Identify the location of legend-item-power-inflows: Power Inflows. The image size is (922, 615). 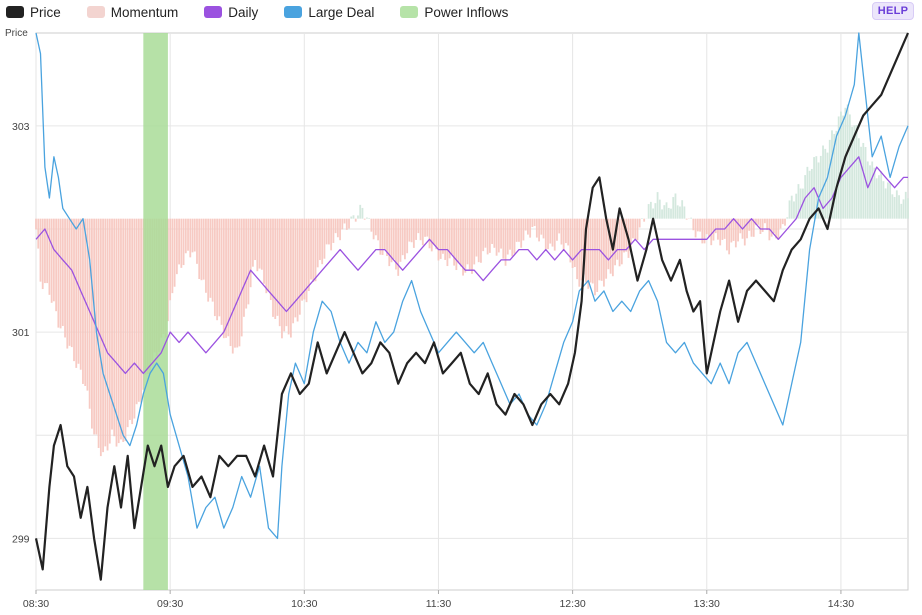
(454, 12).